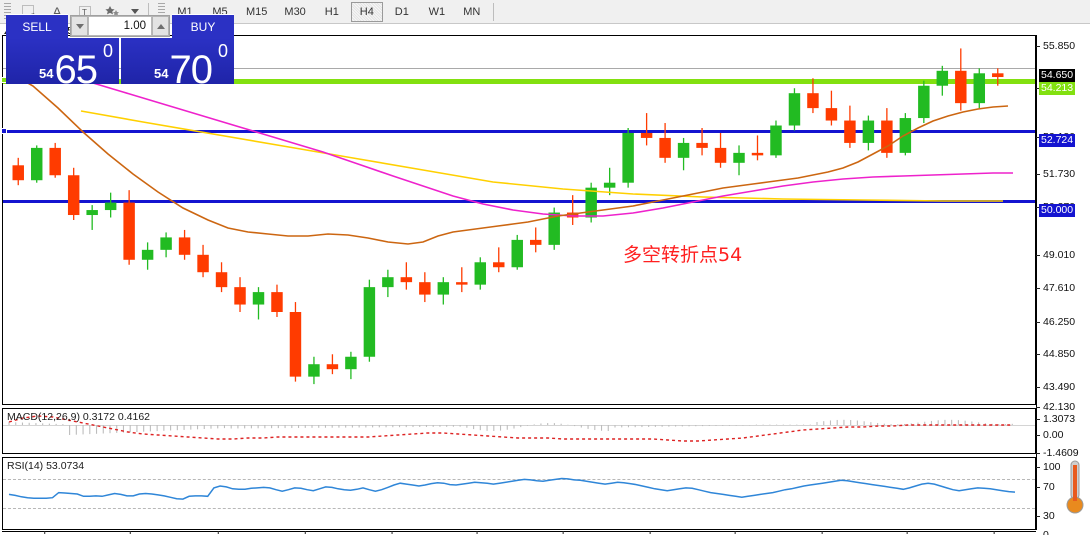 This screenshot has width=1090, height=535. I want to click on timeframe-grip, so click(161, 11).